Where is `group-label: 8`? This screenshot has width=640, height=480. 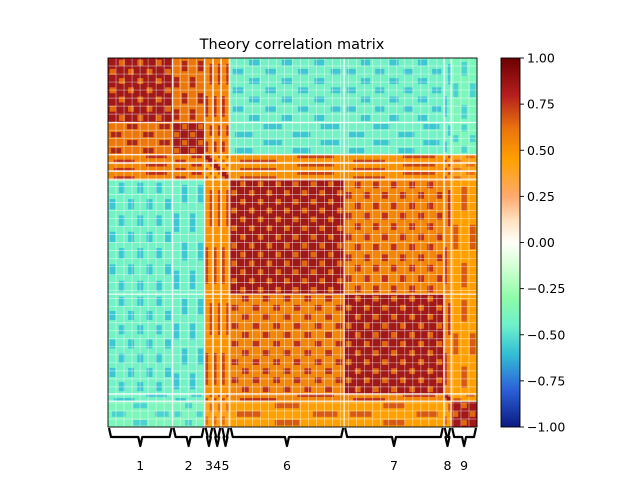
group-label: 8 is located at coordinates (448, 465).